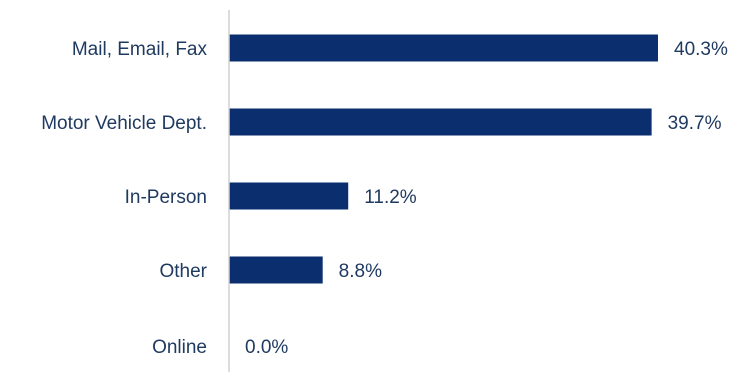  Describe the element at coordinates (695, 123) in the screenshot. I see `value-label: 39.7%` at that location.